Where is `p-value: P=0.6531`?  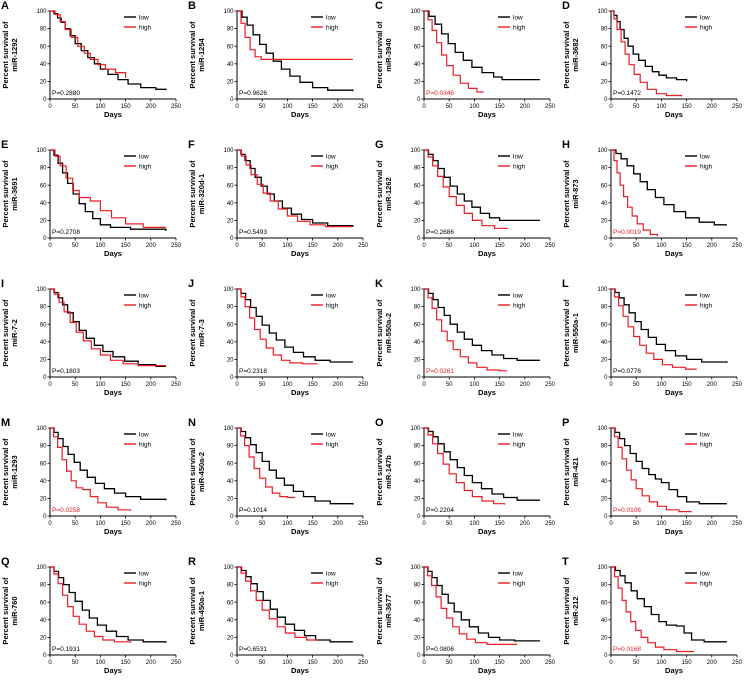
p-value: P=0.6531 is located at coordinates (253, 649).